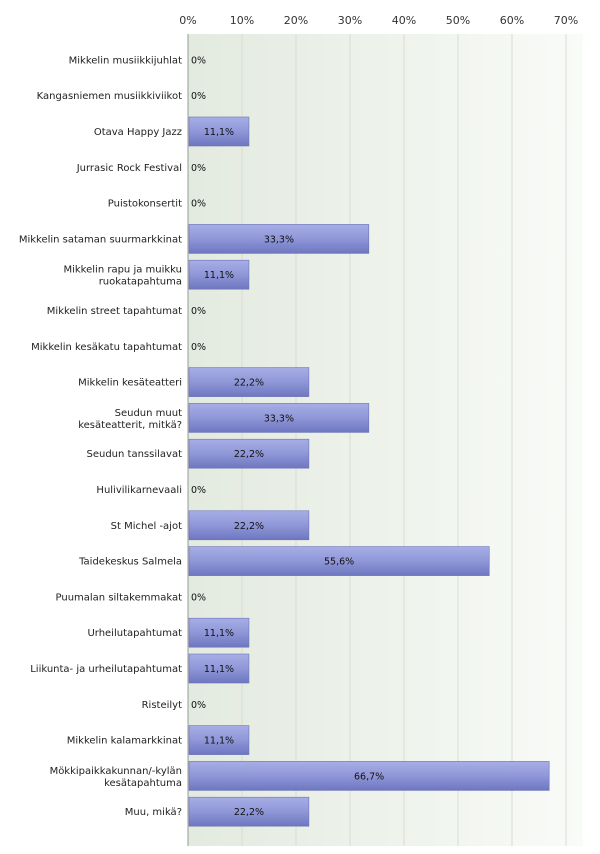  What do you see at coordinates (130, 383) in the screenshot?
I see `category-label: Mikkelin kesäteatteri` at bounding box center [130, 383].